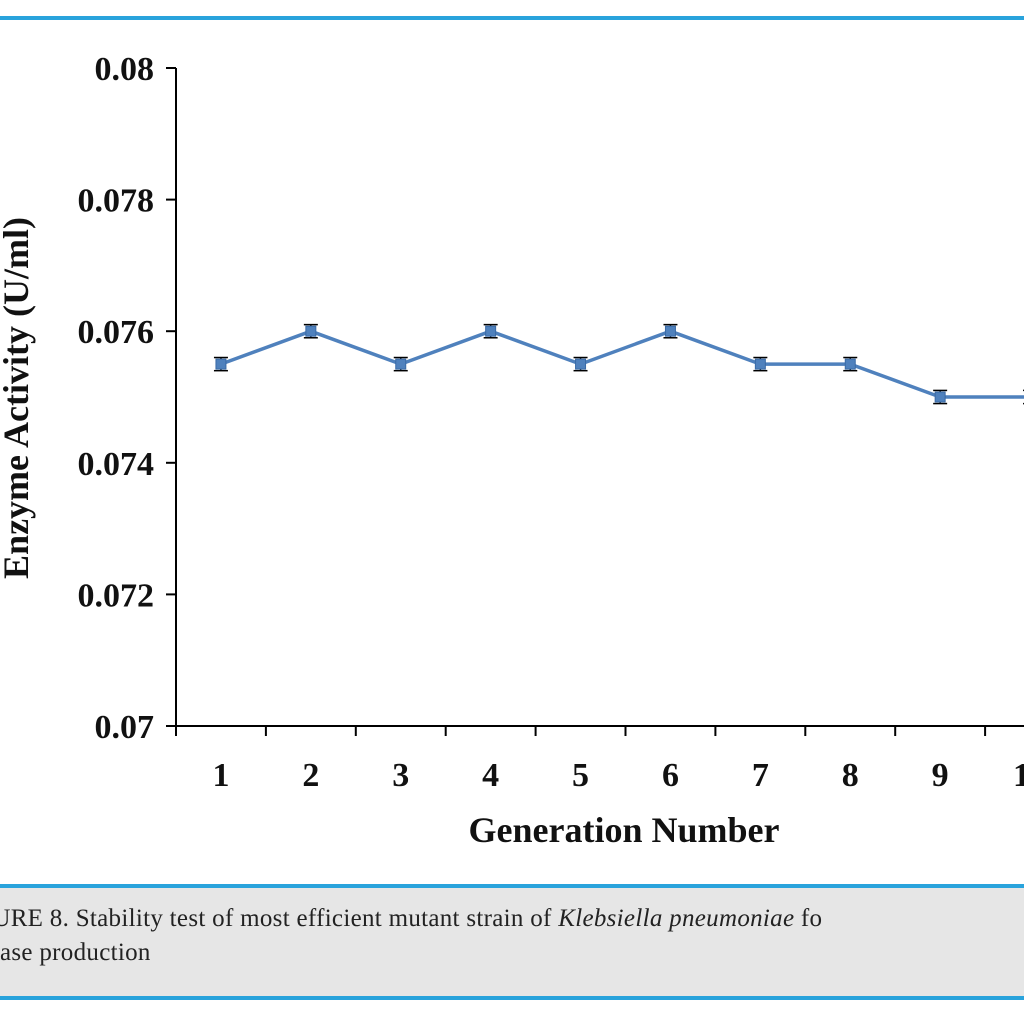  What do you see at coordinates (808, 918) in the screenshot?
I see `caption-suffix: fo` at bounding box center [808, 918].